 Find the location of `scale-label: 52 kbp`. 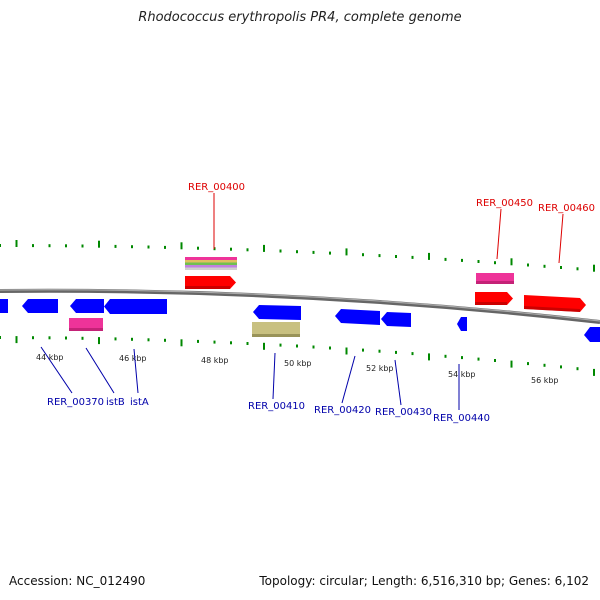

scale-label: 52 kbp is located at coordinates (380, 368).